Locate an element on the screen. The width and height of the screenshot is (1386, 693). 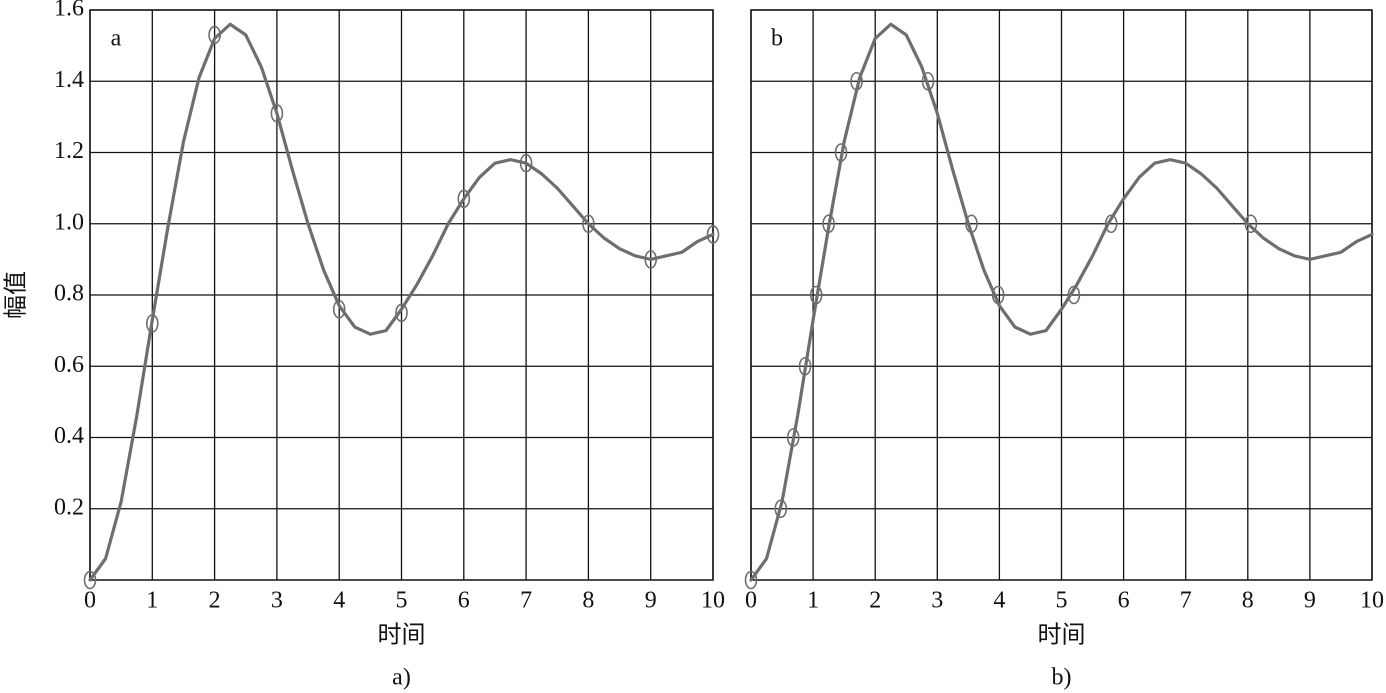
y-tick-label: 0.6 is located at coordinates (69, 365).